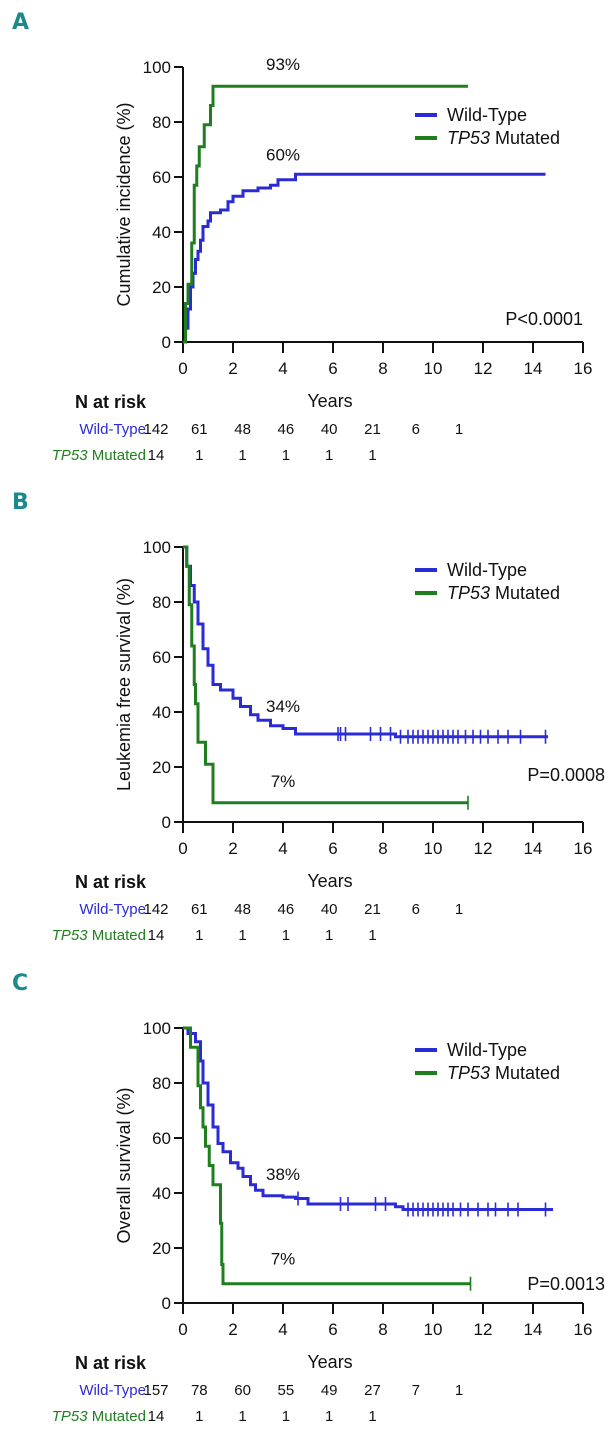 The image size is (605, 1434). I want to click on risk-value: 27, so click(372, 1390).